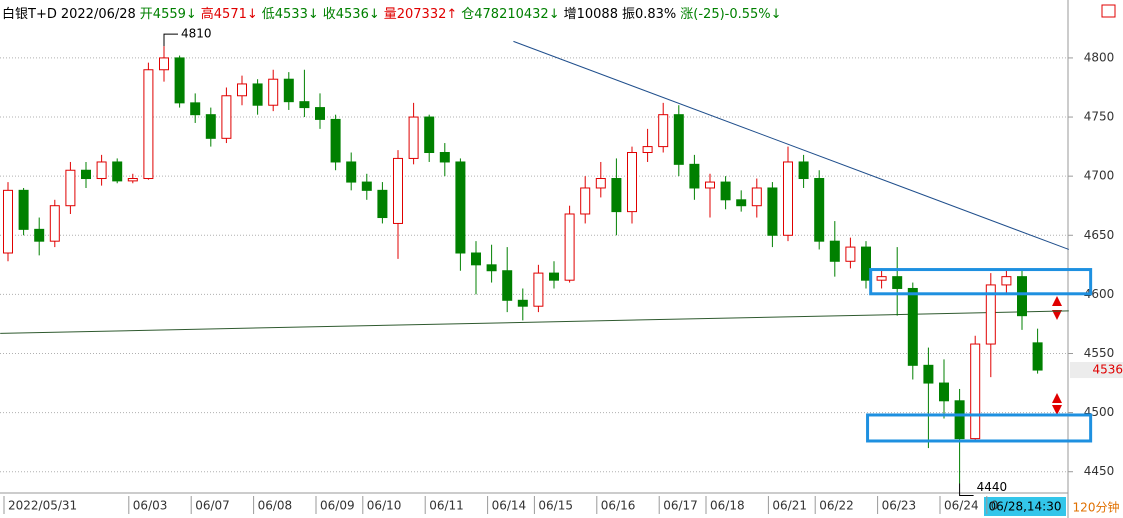 The width and height of the screenshot is (1123, 518). I want to click on header-item: 低4533↓, so click(290, 14).